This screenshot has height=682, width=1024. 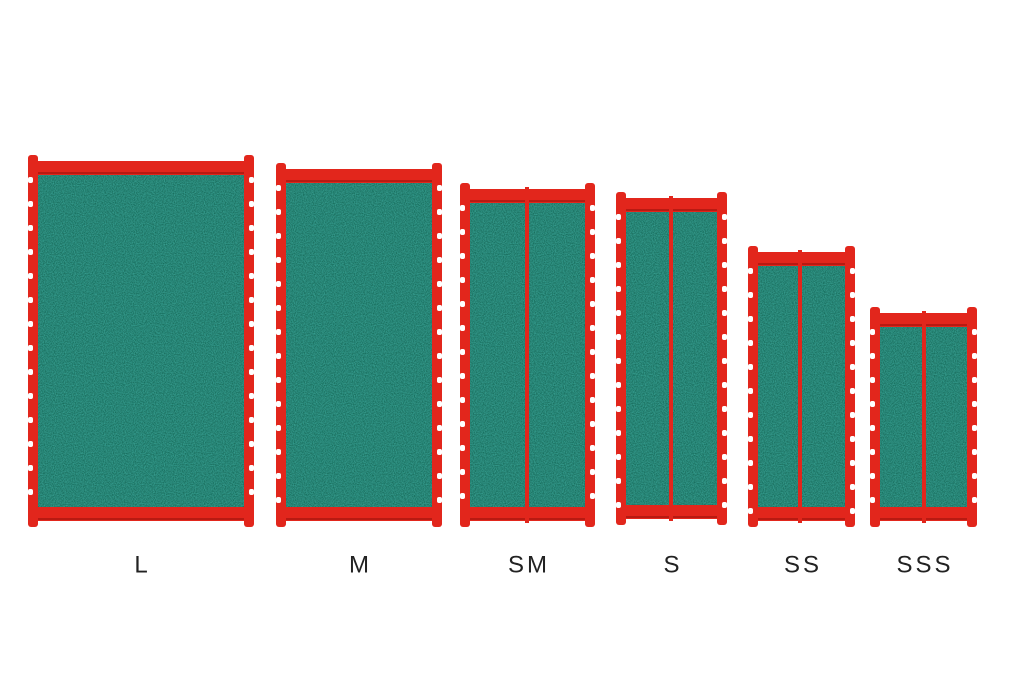 What do you see at coordinates (360, 564) in the screenshot?
I see `size-label: M` at bounding box center [360, 564].